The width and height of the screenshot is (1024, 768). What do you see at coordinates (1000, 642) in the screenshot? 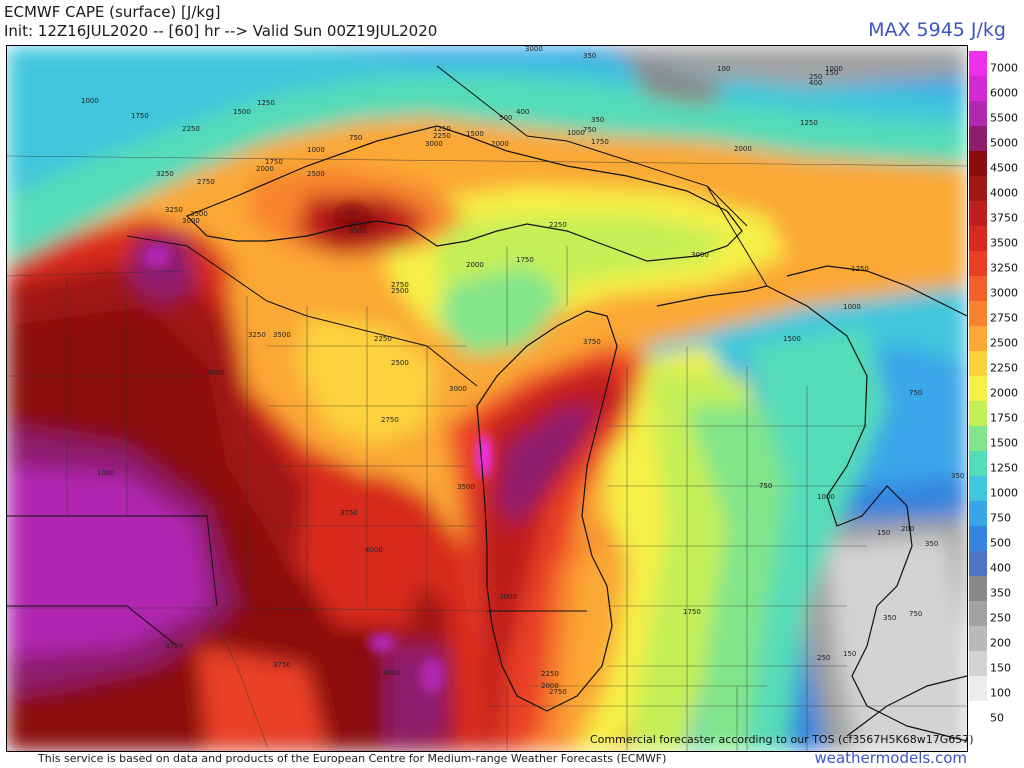
I see `colorbar-tick-label: 200` at bounding box center [1000, 642].